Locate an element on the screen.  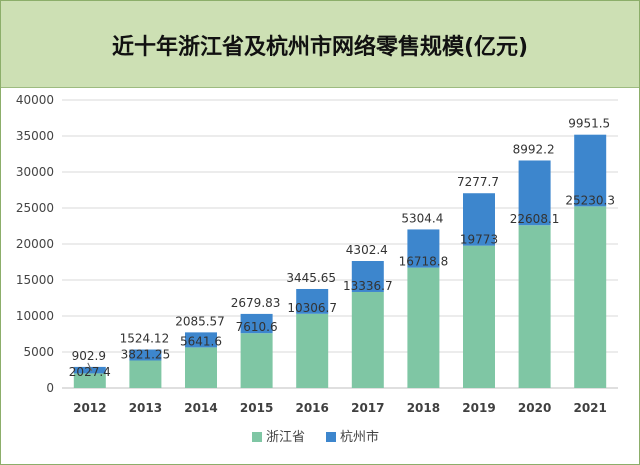
legend-label-hangzhou: 杭州市 is located at coordinates (359, 437).